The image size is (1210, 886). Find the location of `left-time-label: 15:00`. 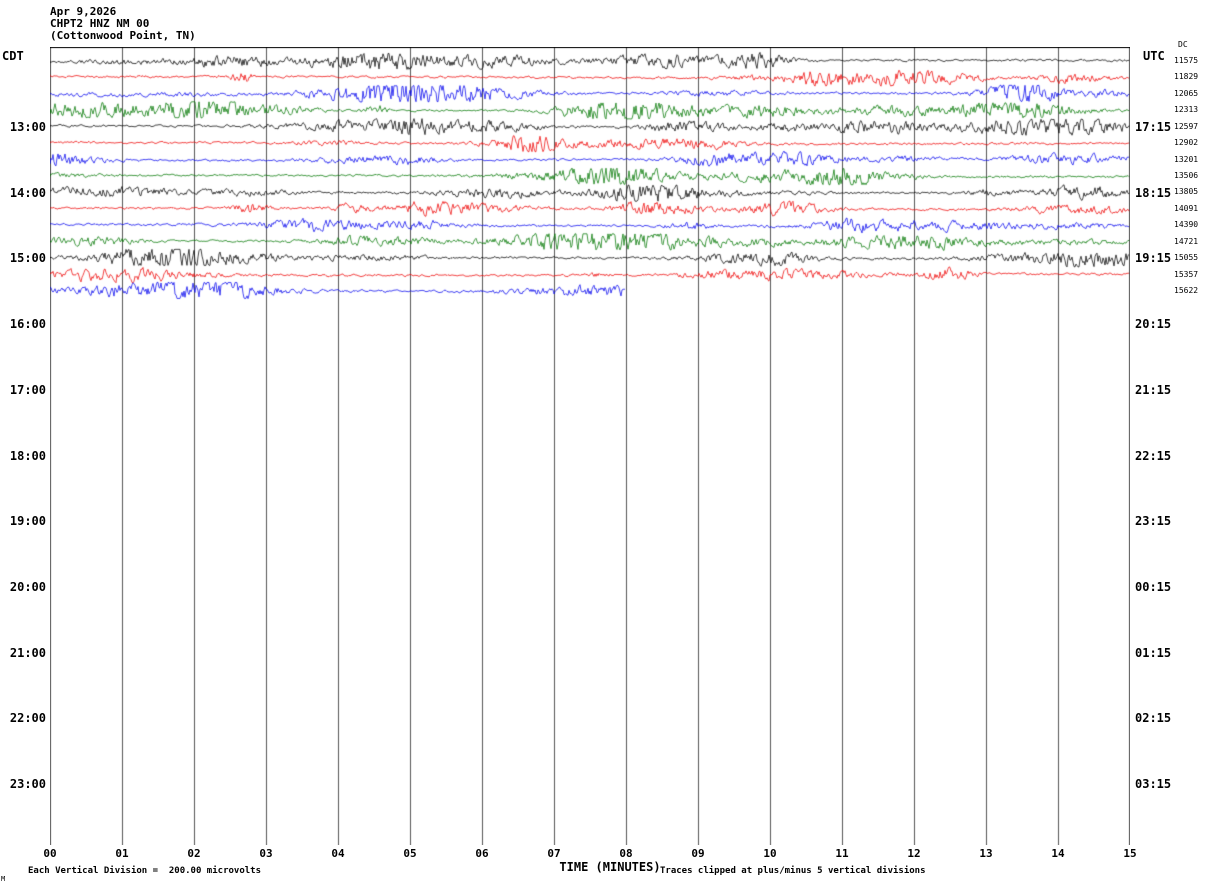

left-time-label: 15:00 is located at coordinates (27, 258).